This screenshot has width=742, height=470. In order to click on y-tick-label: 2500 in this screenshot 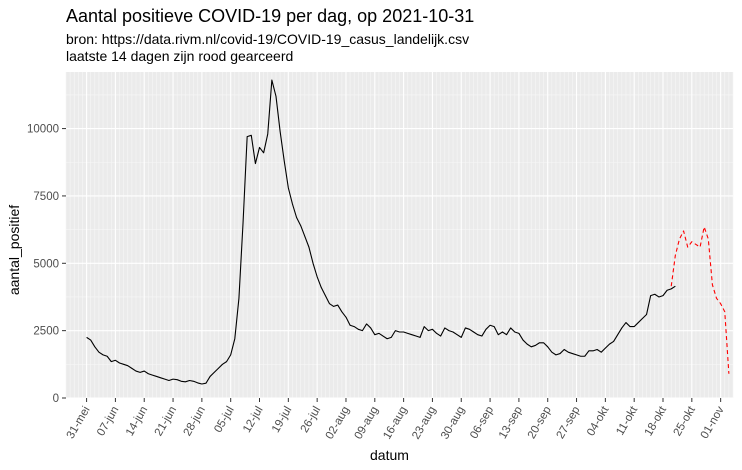, I will do `click(46, 332)`.